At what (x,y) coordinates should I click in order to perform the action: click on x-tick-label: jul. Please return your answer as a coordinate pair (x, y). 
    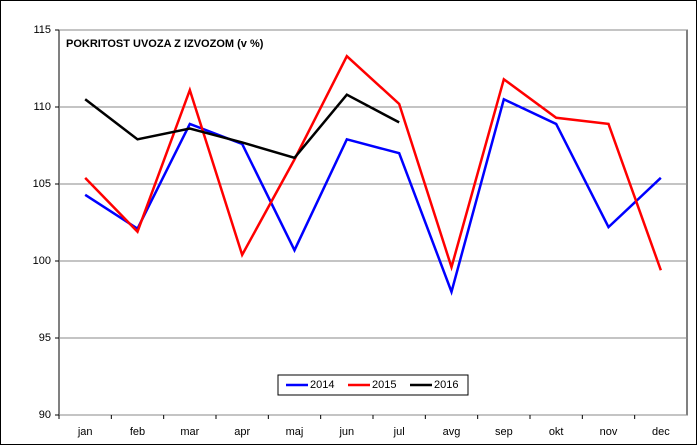
    Looking at the image, I should click on (399, 432).